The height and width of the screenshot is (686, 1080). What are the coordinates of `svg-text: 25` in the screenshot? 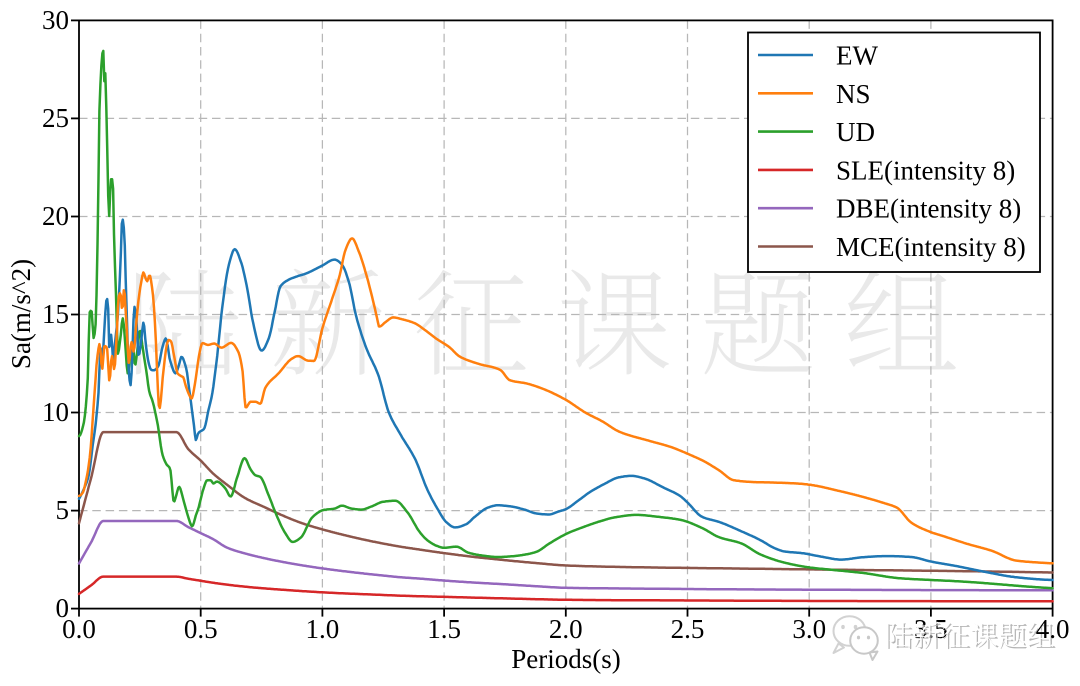 It's located at (55, 118).